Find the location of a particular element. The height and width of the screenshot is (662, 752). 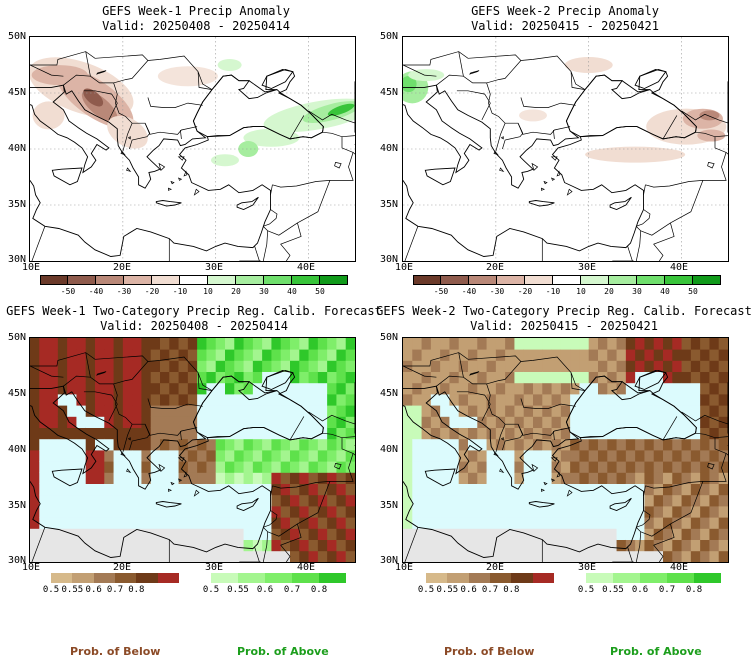

panel3-below-colorbar is located at coordinates (115, 578).